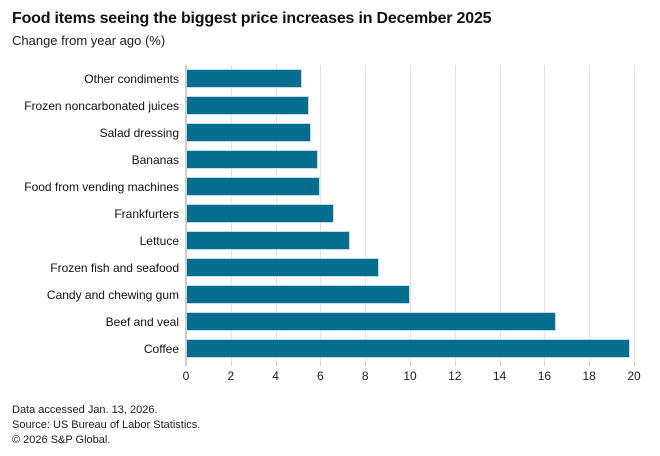 The width and height of the screenshot is (660, 456). What do you see at coordinates (85, 410) in the screenshot?
I see `data-accessed-note: Data accessed Jan. 13, 2026.` at bounding box center [85, 410].